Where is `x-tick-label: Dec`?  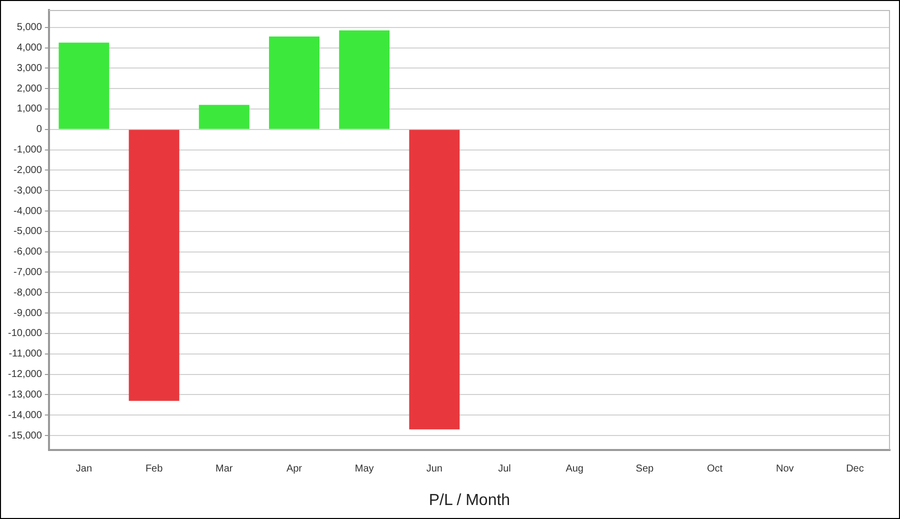
x-tick-label: Dec is located at coordinates (855, 469).